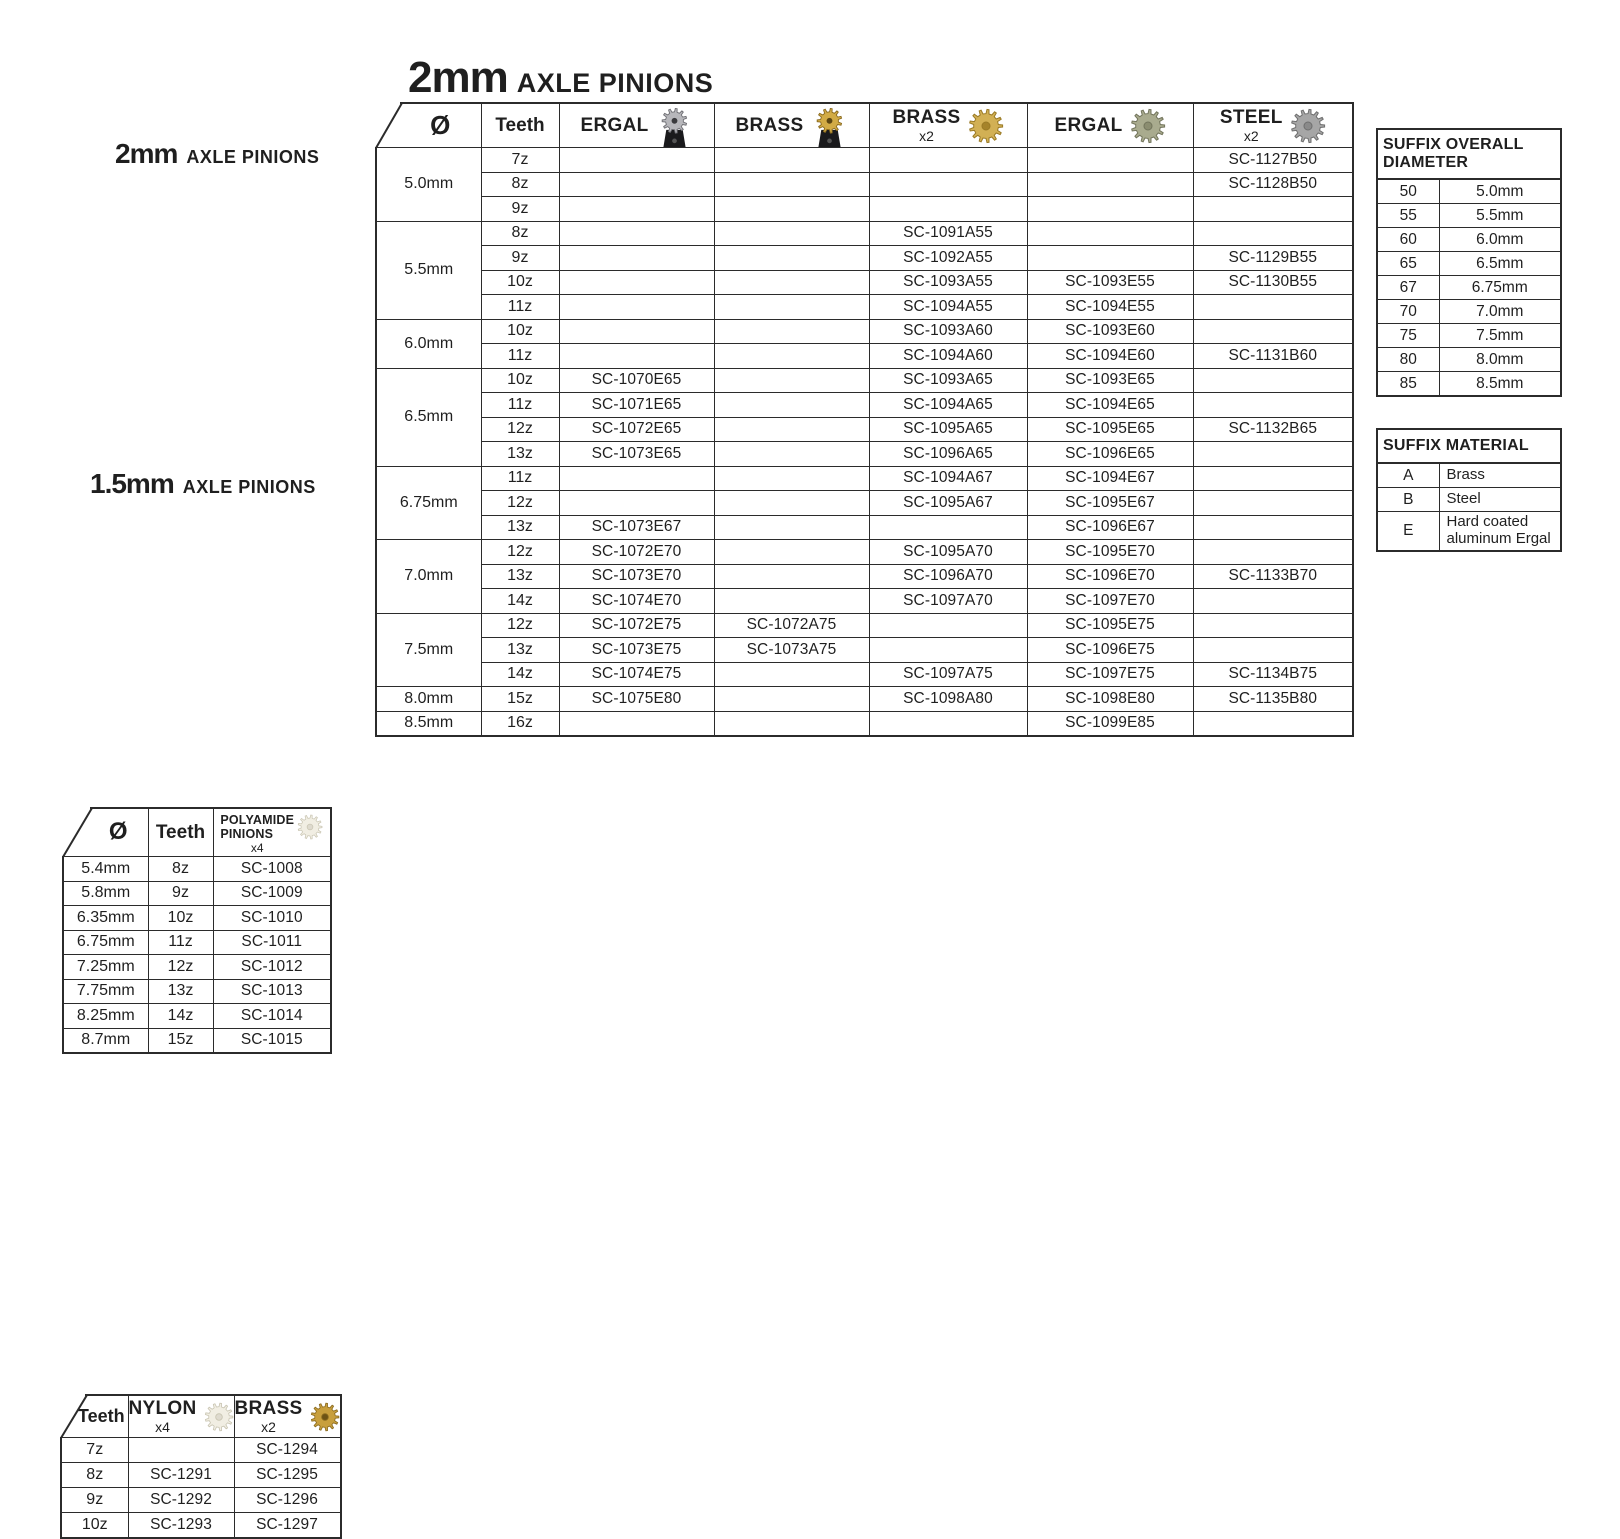 This screenshot has height=1539, width=1620. I want to click on table-row: A Brass, so click(1469, 475).